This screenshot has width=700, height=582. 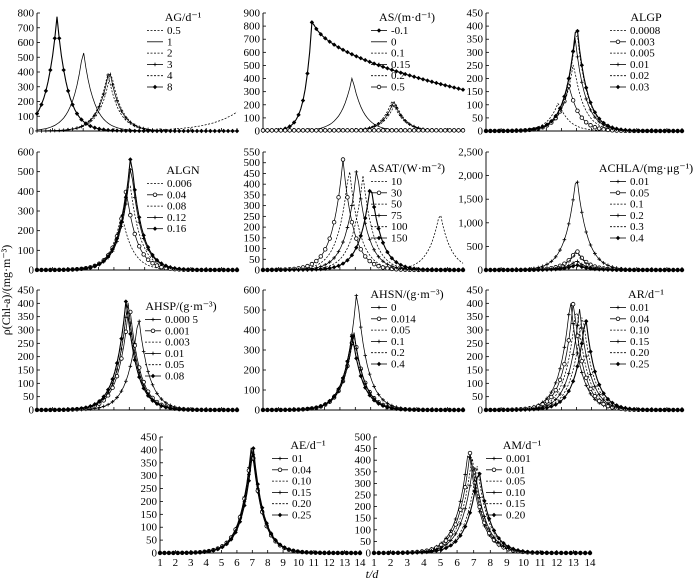 What do you see at coordinates (183, 170) in the screenshot?
I see `chart-title: ALGN` at bounding box center [183, 170].